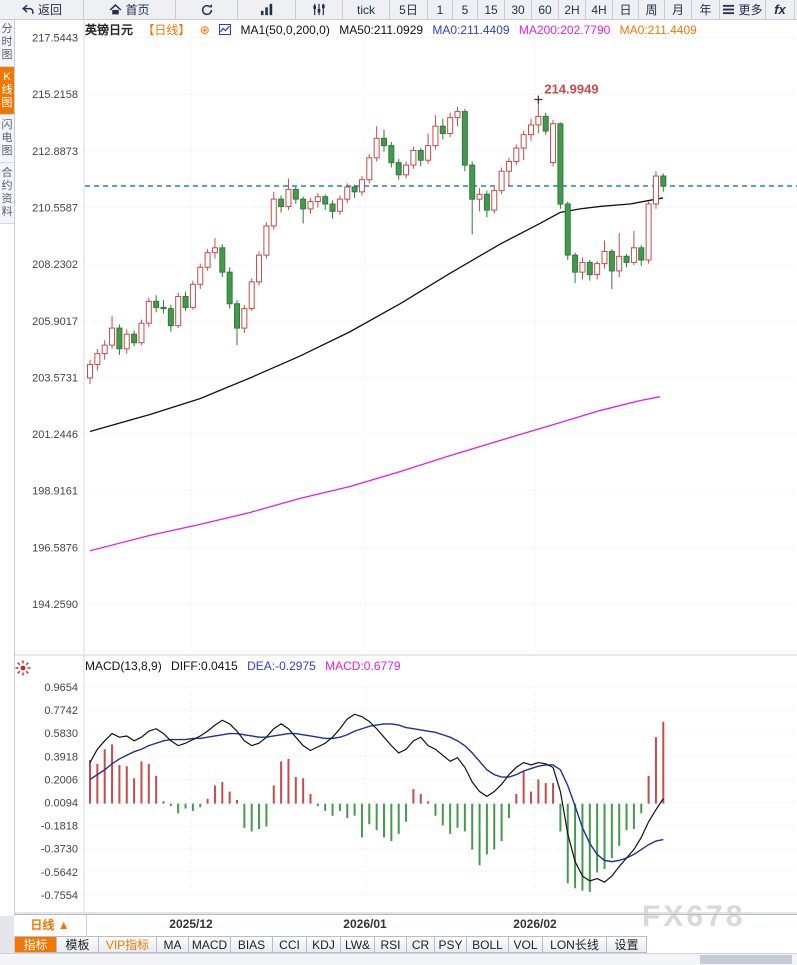 Image resolution: width=797 pixels, height=965 pixels. What do you see at coordinates (7, 43) in the screenshot?
I see `sidebar-tab-1: 分时图` at bounding box center [7, 43].